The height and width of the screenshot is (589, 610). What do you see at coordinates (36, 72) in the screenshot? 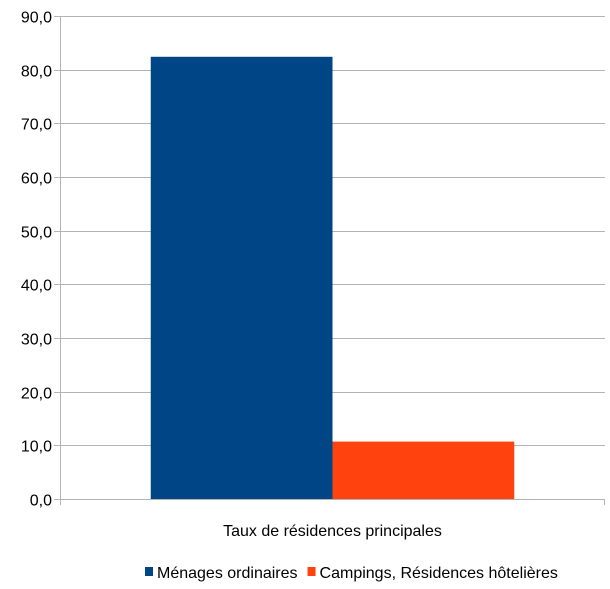
I see `y-tick-label: 80,0` at bounding box center [36, 72].